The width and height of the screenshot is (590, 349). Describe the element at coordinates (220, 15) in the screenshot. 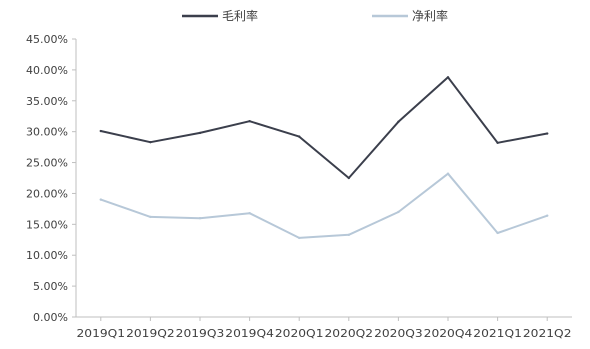

I see `legend-item: 毛利率` at that location.